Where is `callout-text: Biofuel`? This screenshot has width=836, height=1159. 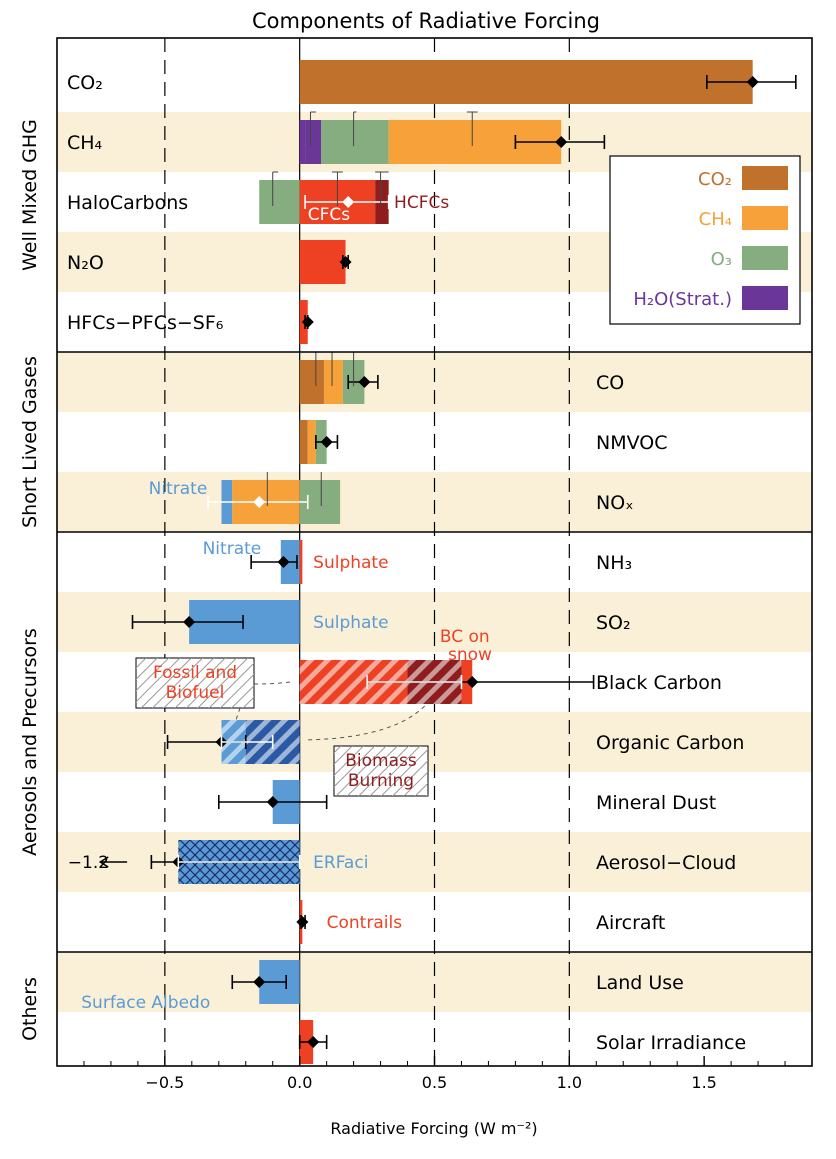 callout-text: Biofuel is located at coordinates (195, 693).